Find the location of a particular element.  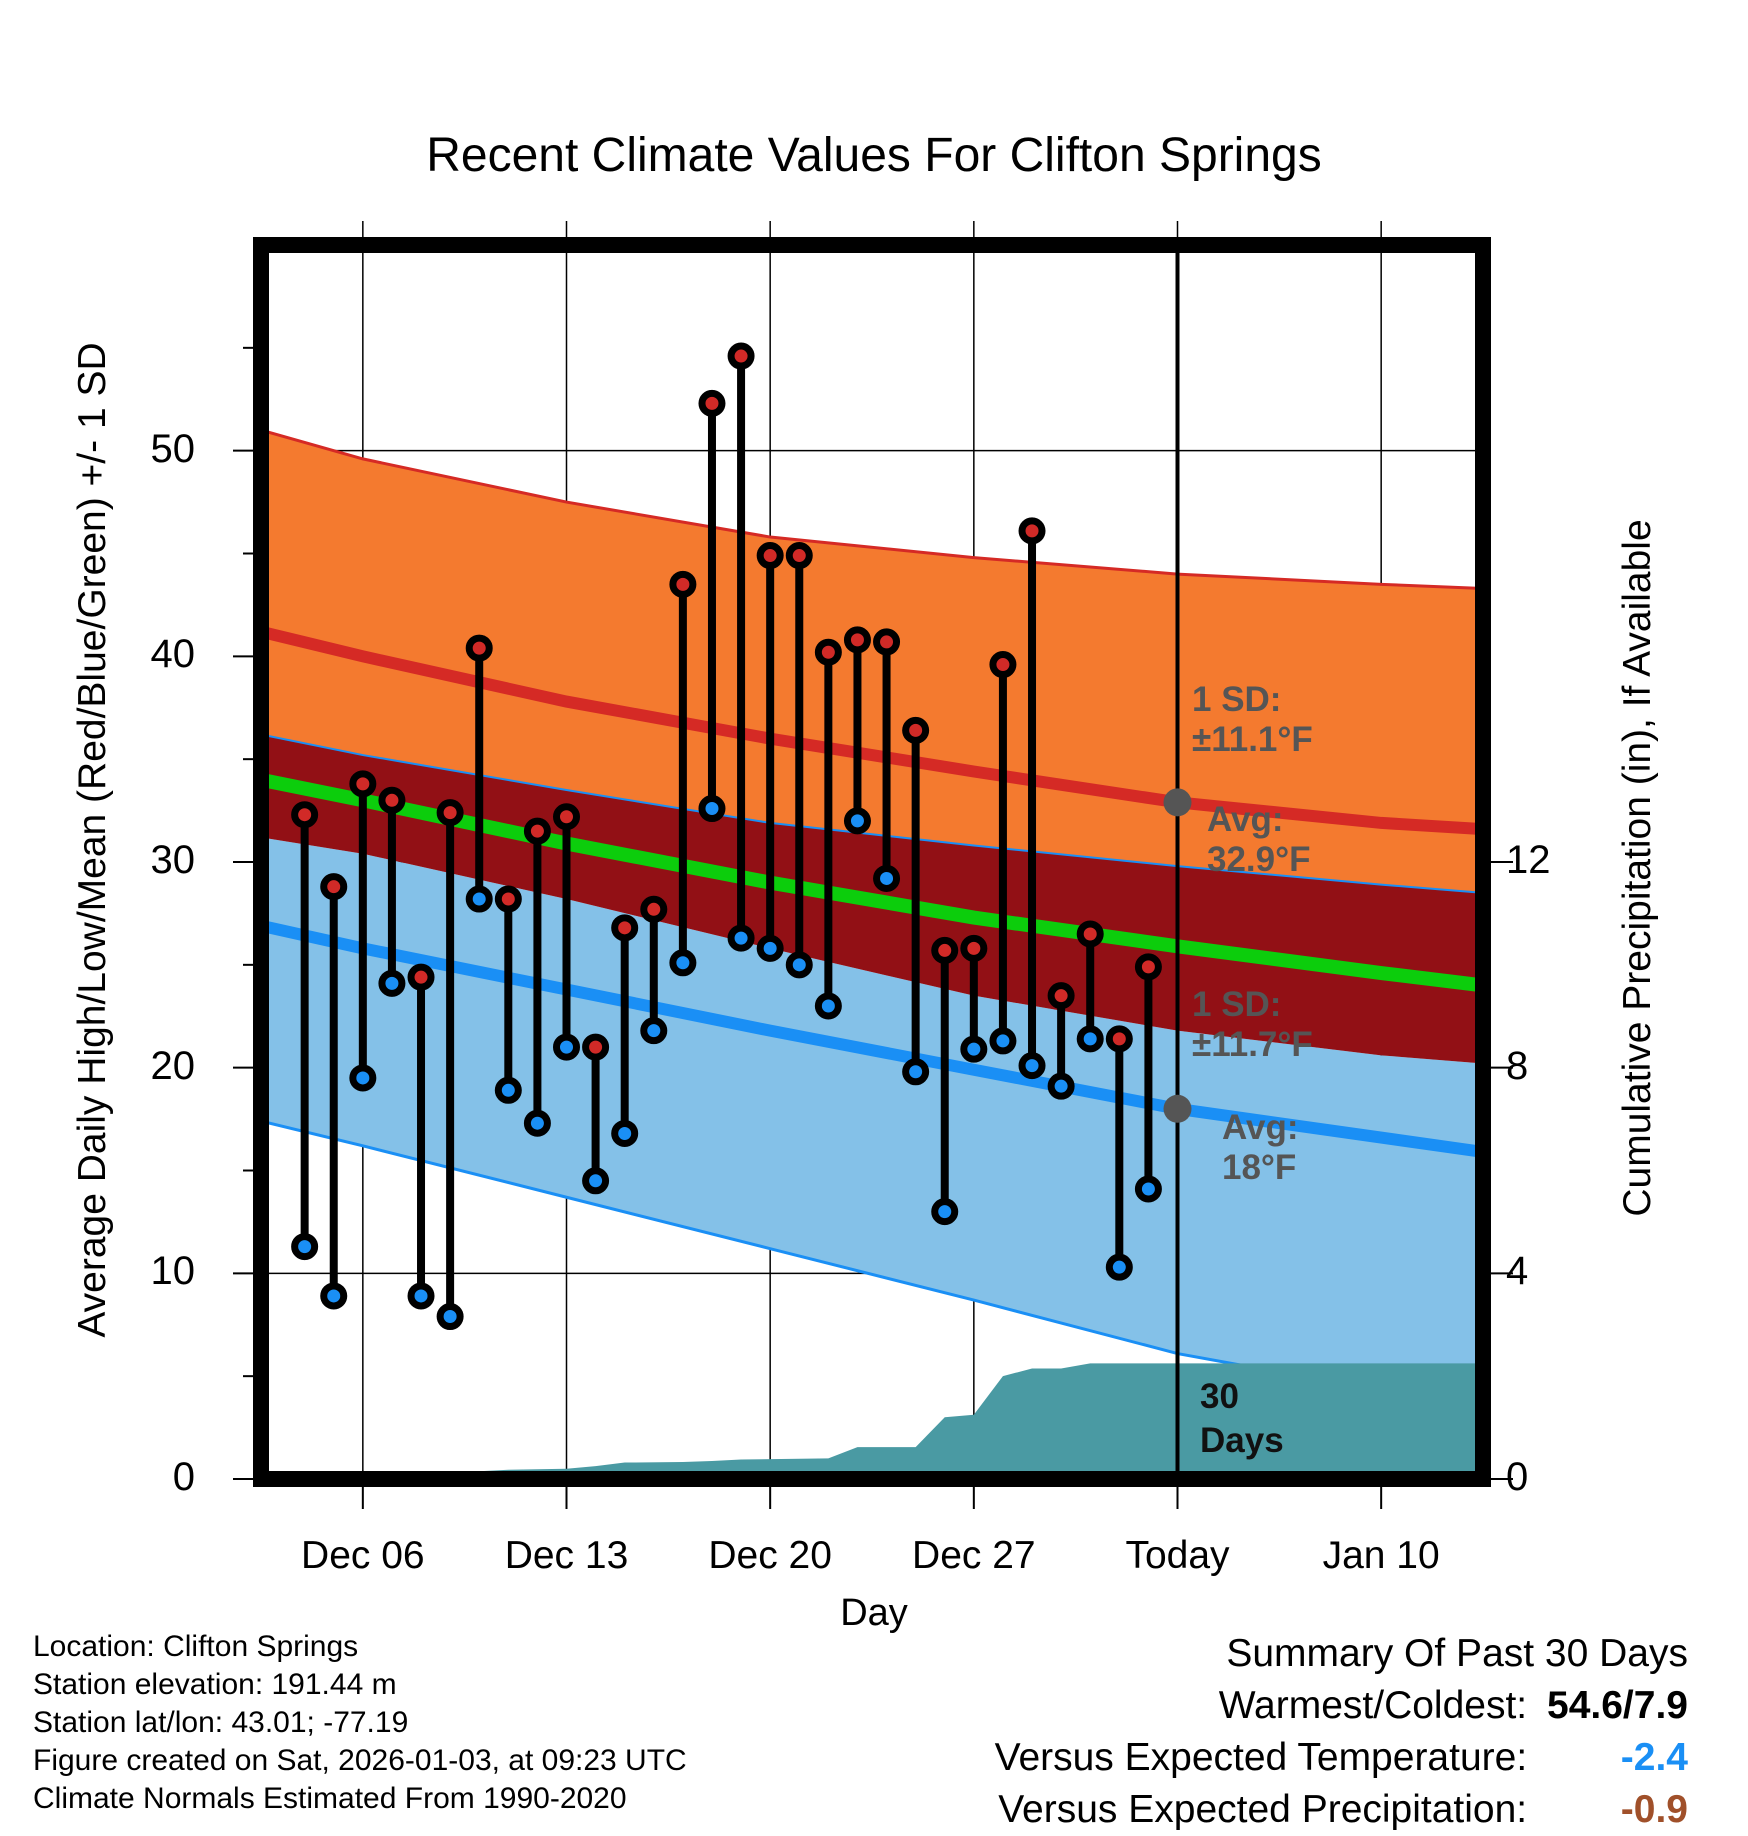

warmest-value: 54.6/7.9 is located at coordinates (1617, 1705).